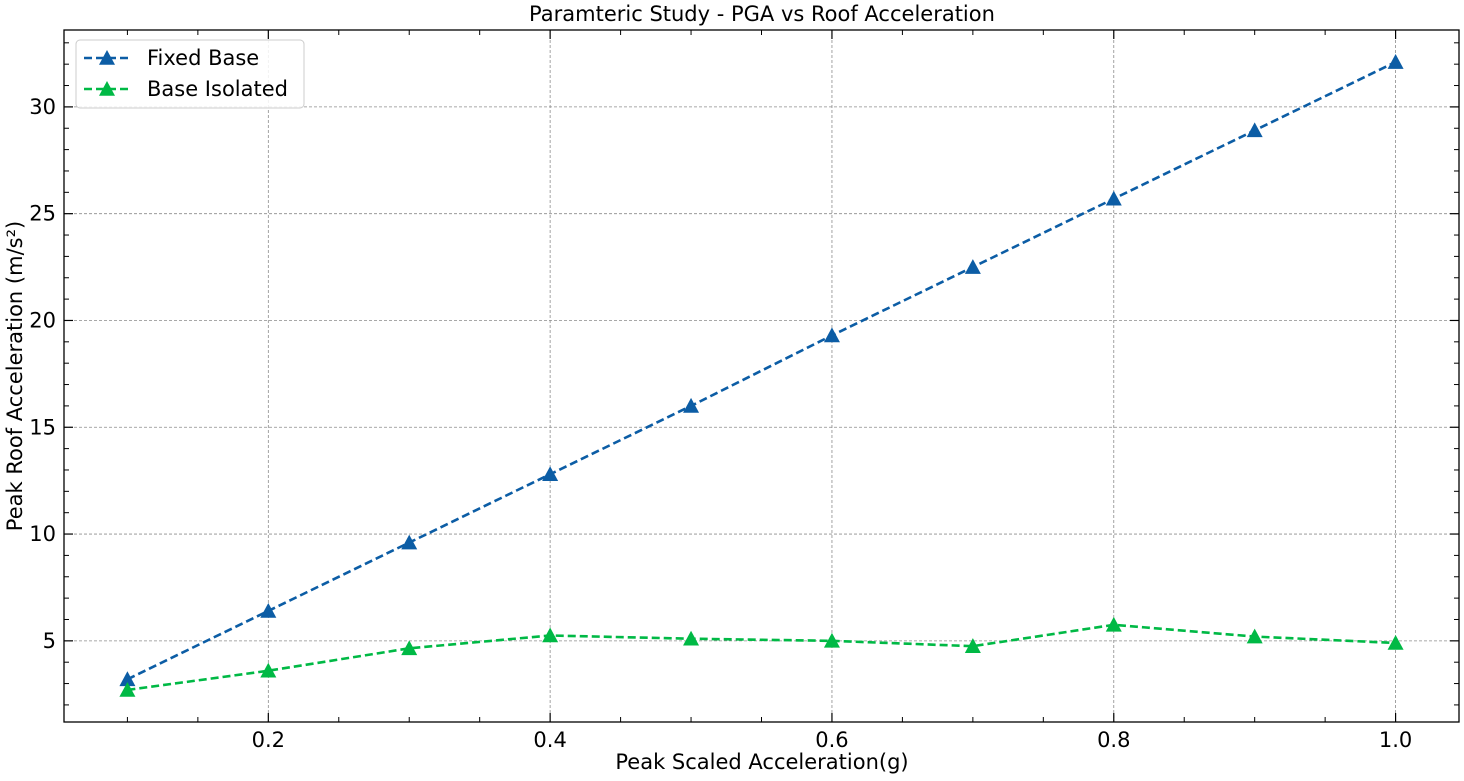  What do you see at coordinates (42, 214) in the screenshot?
I see `y-tick-label: 25` at bounding box center [42, 214].